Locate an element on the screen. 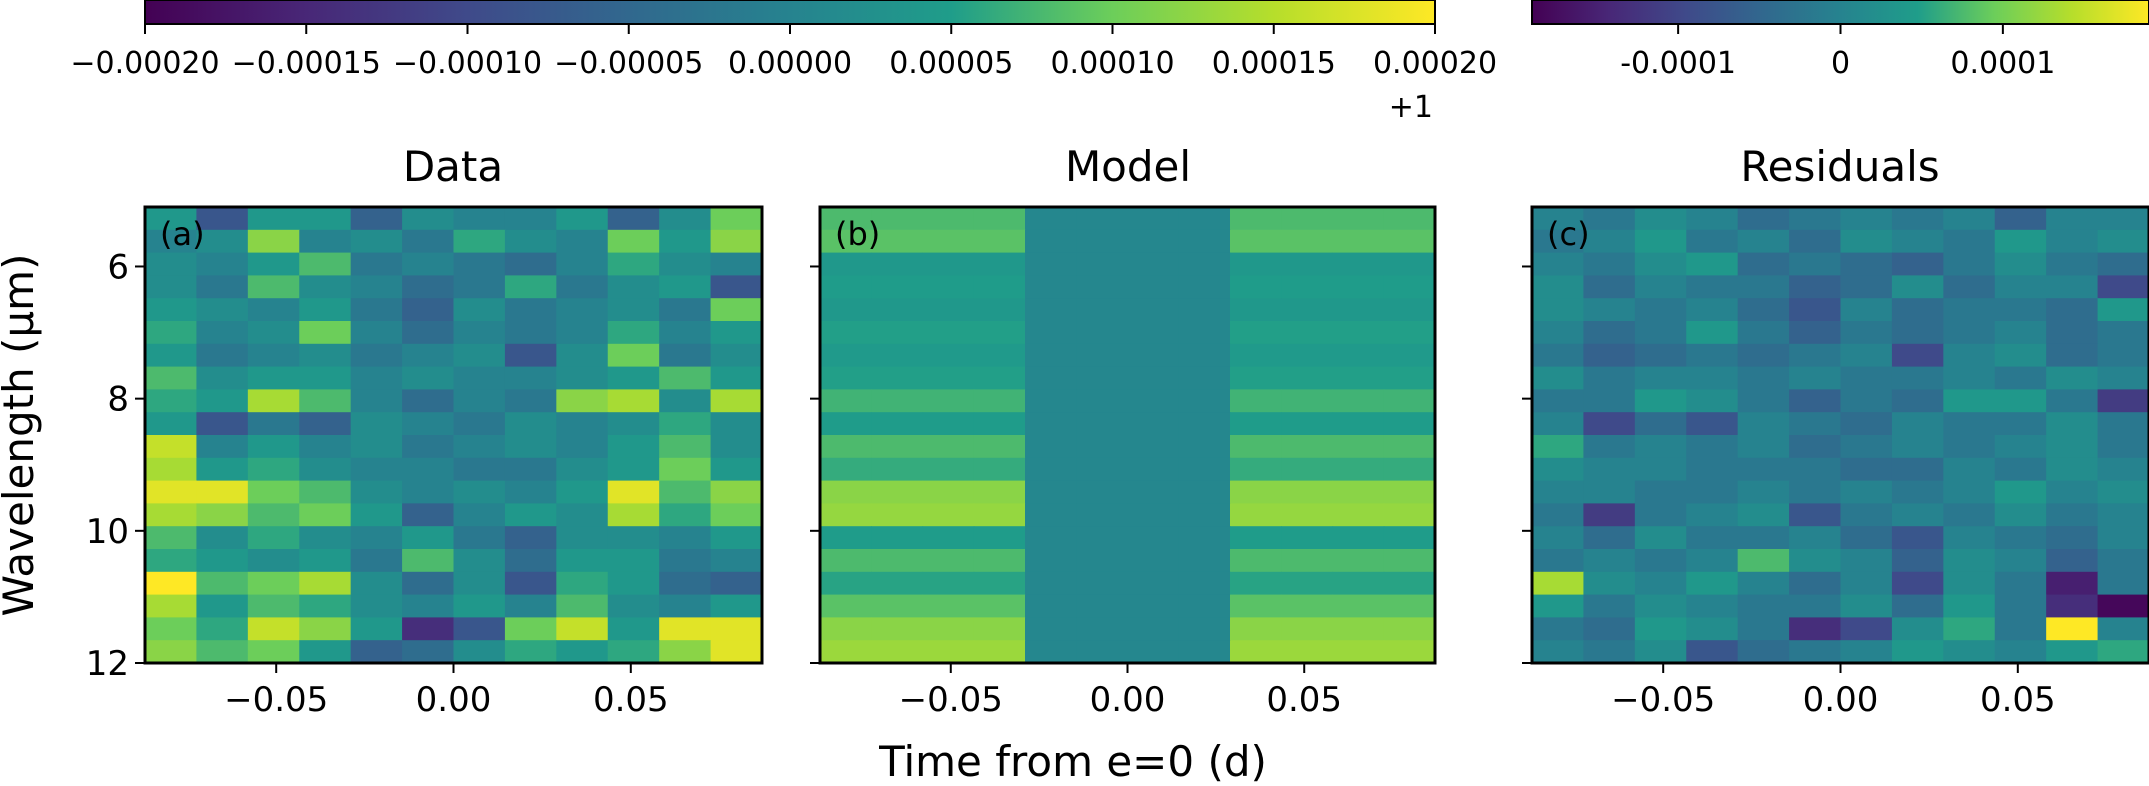 The image size is (2149, 786). colorbar-tick-label: −0.00015 is located at coordinates (306, 63).